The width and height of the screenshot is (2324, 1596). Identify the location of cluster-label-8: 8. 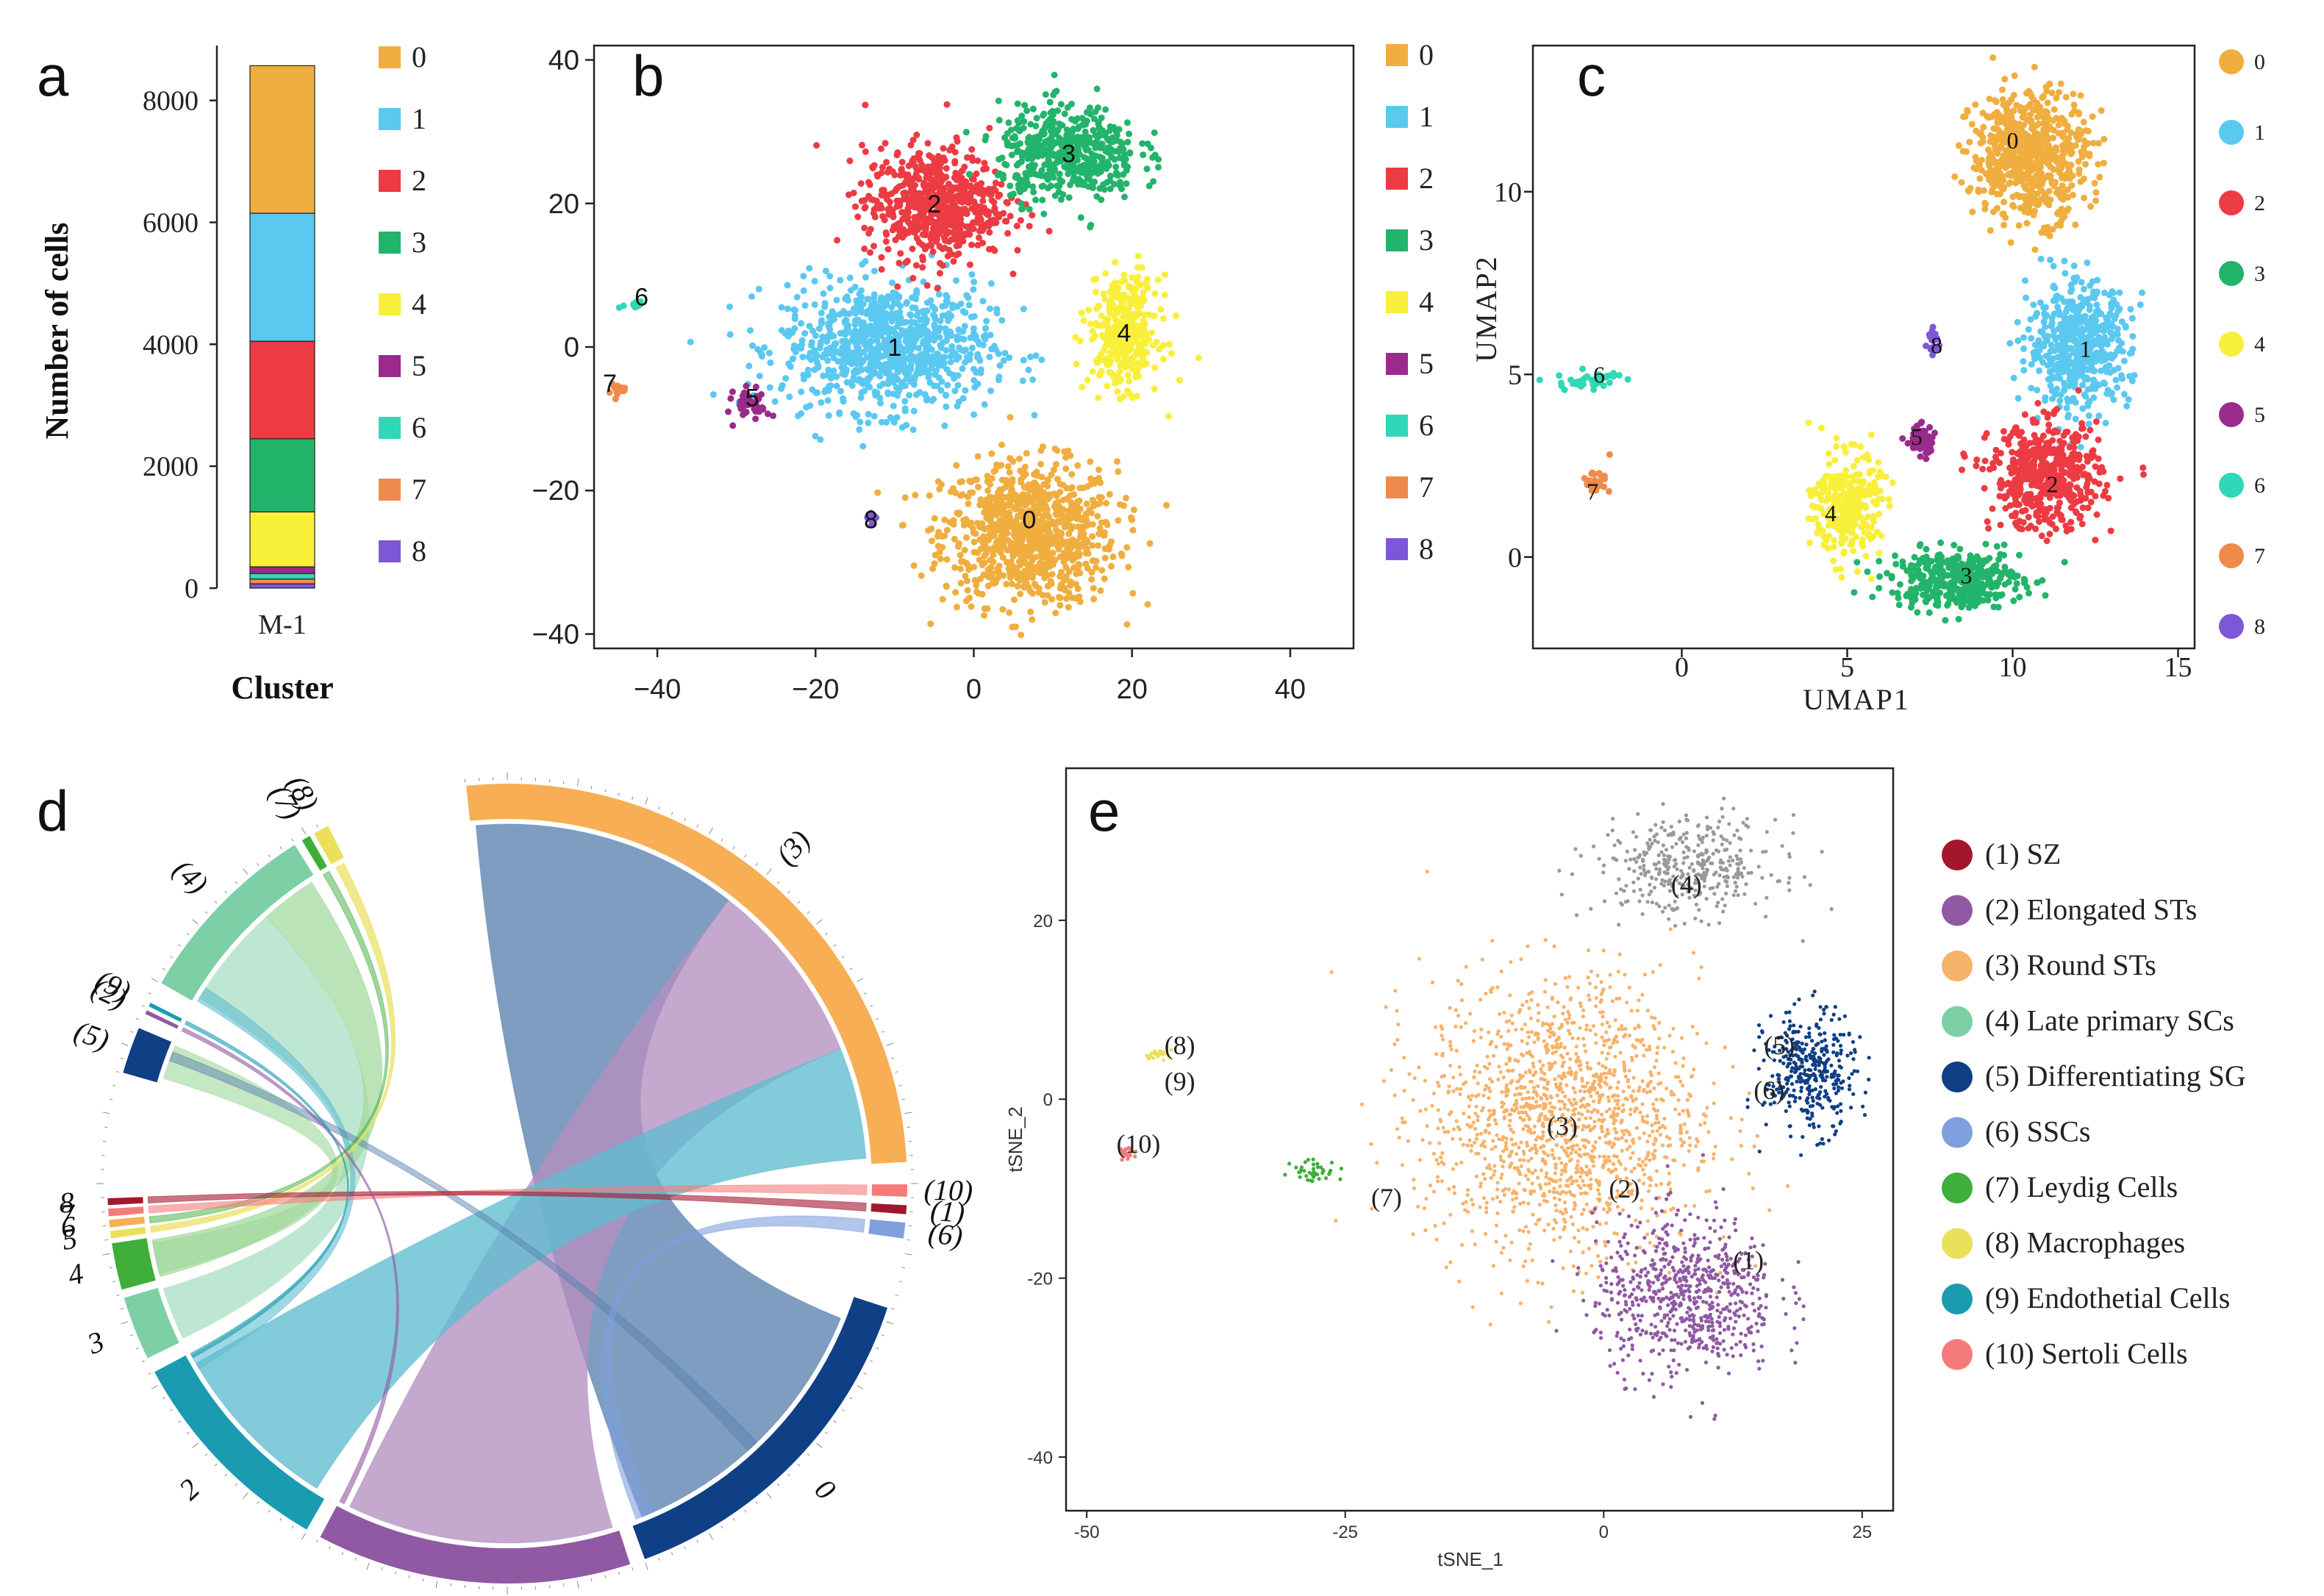
(871, 520).